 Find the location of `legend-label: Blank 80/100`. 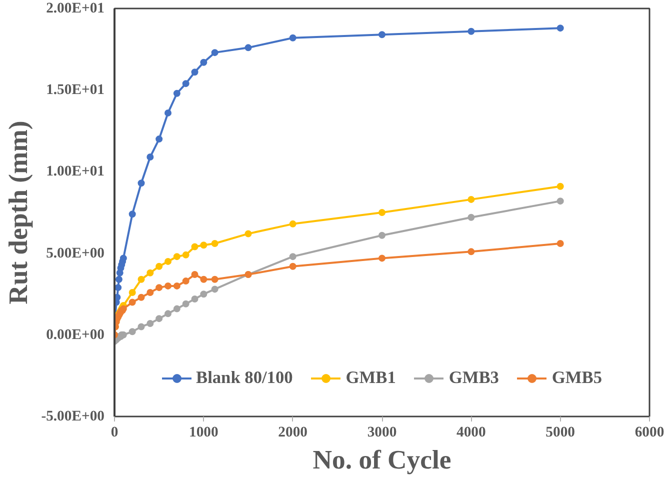

legend-label: Blank 80/100 is located at coordinates (244, 378).